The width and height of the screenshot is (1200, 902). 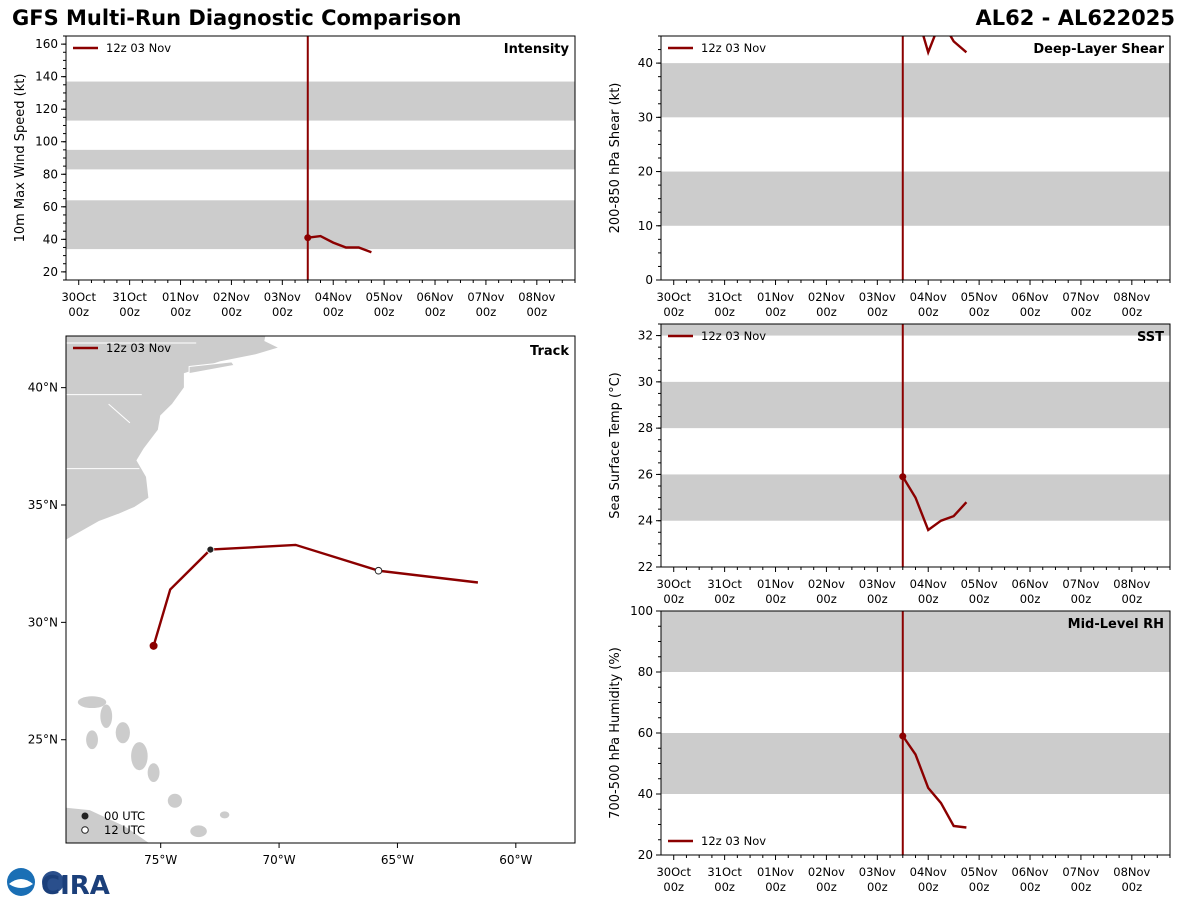 I want to click on rh-series-line, so click(x=934, y=782).